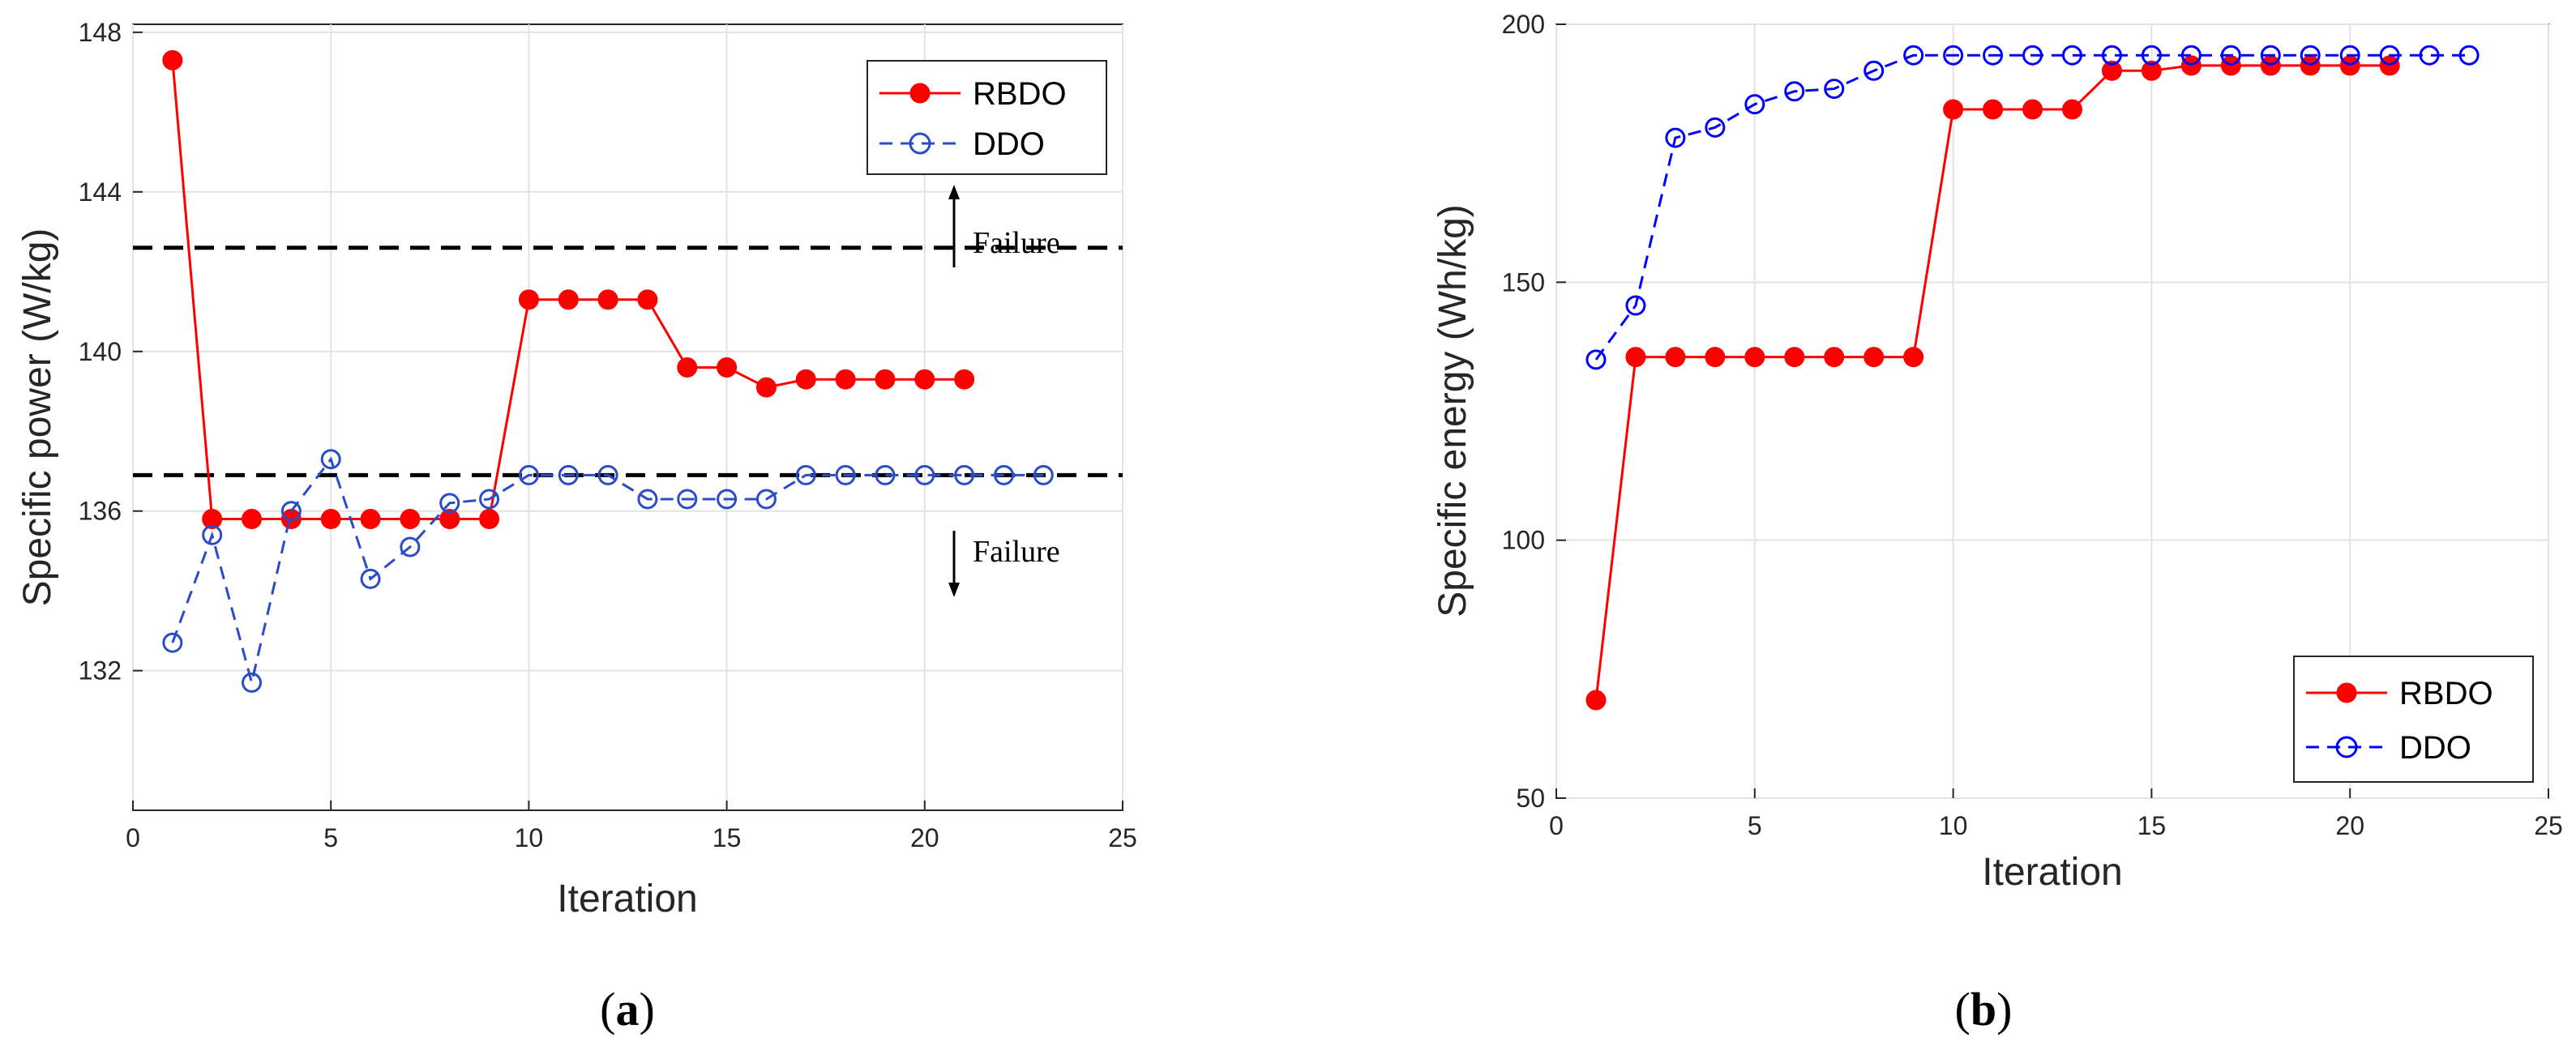 The height and width of the screenshot is (1055, 2576). I want to click on y-tick-label-a: 136, so click(100, 512).